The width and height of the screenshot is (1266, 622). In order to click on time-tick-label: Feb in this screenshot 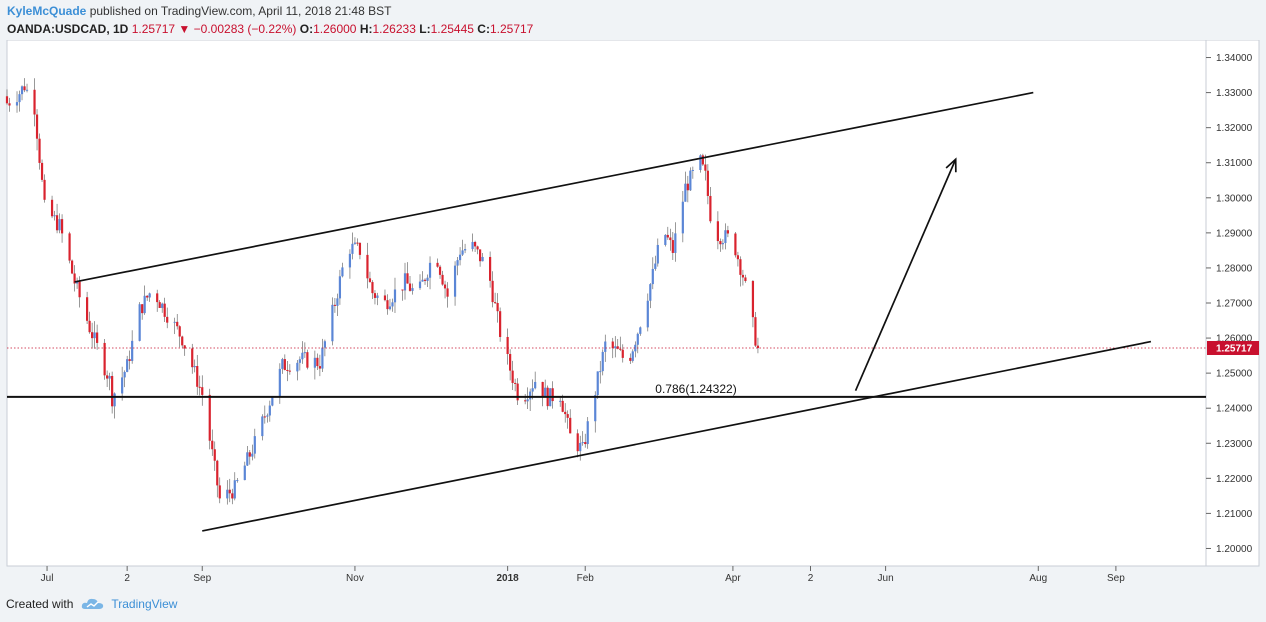, I will do `click(586, 578)`.